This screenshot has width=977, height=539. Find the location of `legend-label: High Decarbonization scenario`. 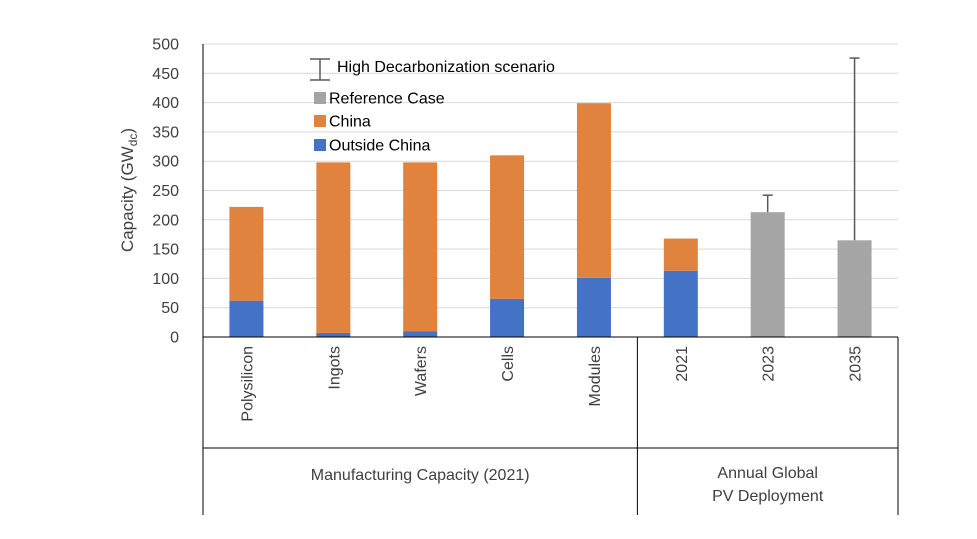

legend-label: High Decarbonization scenario is located at coordinates (446, 67).